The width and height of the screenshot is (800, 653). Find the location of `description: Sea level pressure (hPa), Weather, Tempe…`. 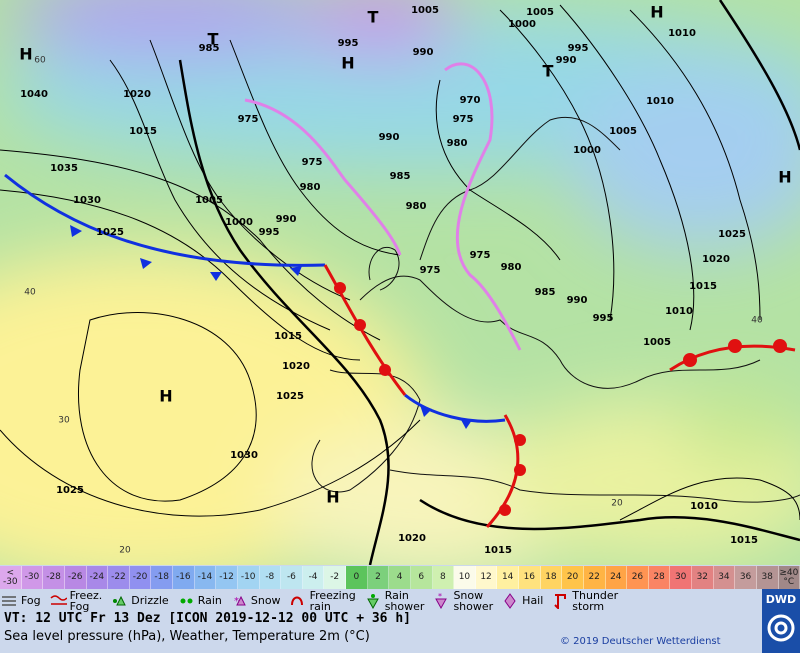

description: Sea level pressure (hPa), Weather, Tempe… is located at coordinates (187, 636).